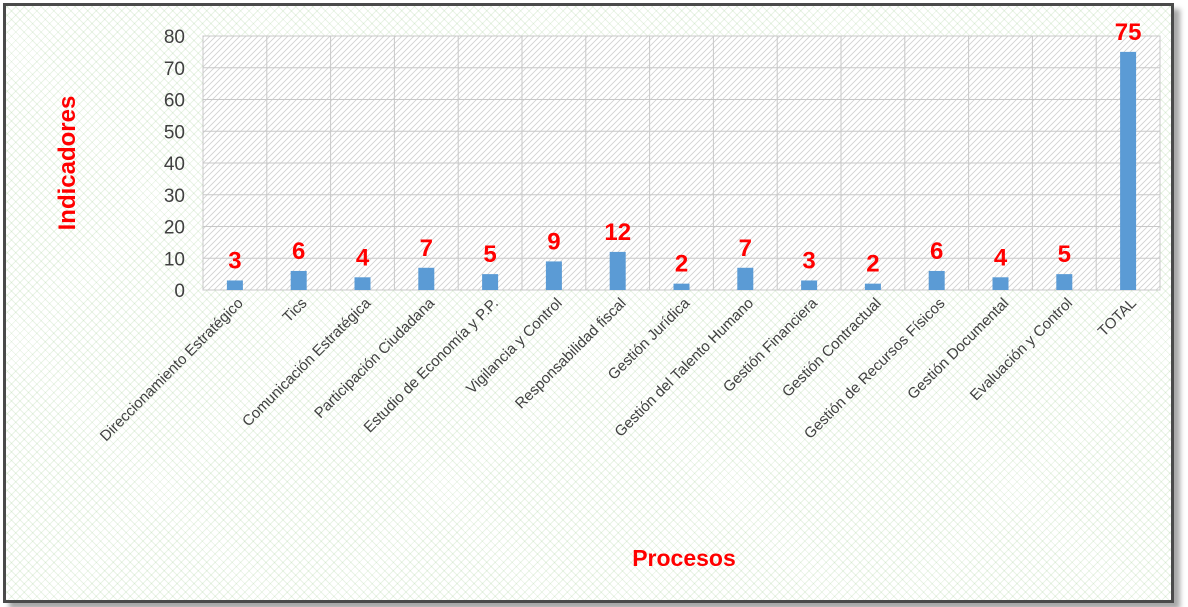  I want to click on y-tick-label: 30, so click(174, 196).